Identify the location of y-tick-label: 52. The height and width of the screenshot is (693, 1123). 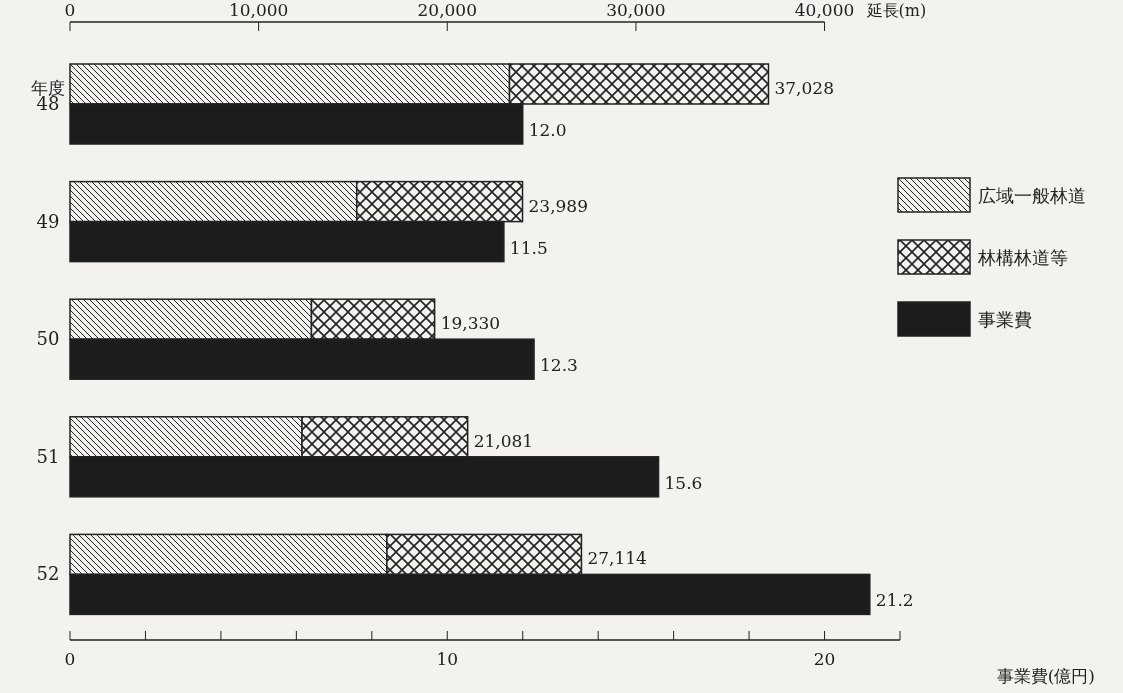
(48, 574).